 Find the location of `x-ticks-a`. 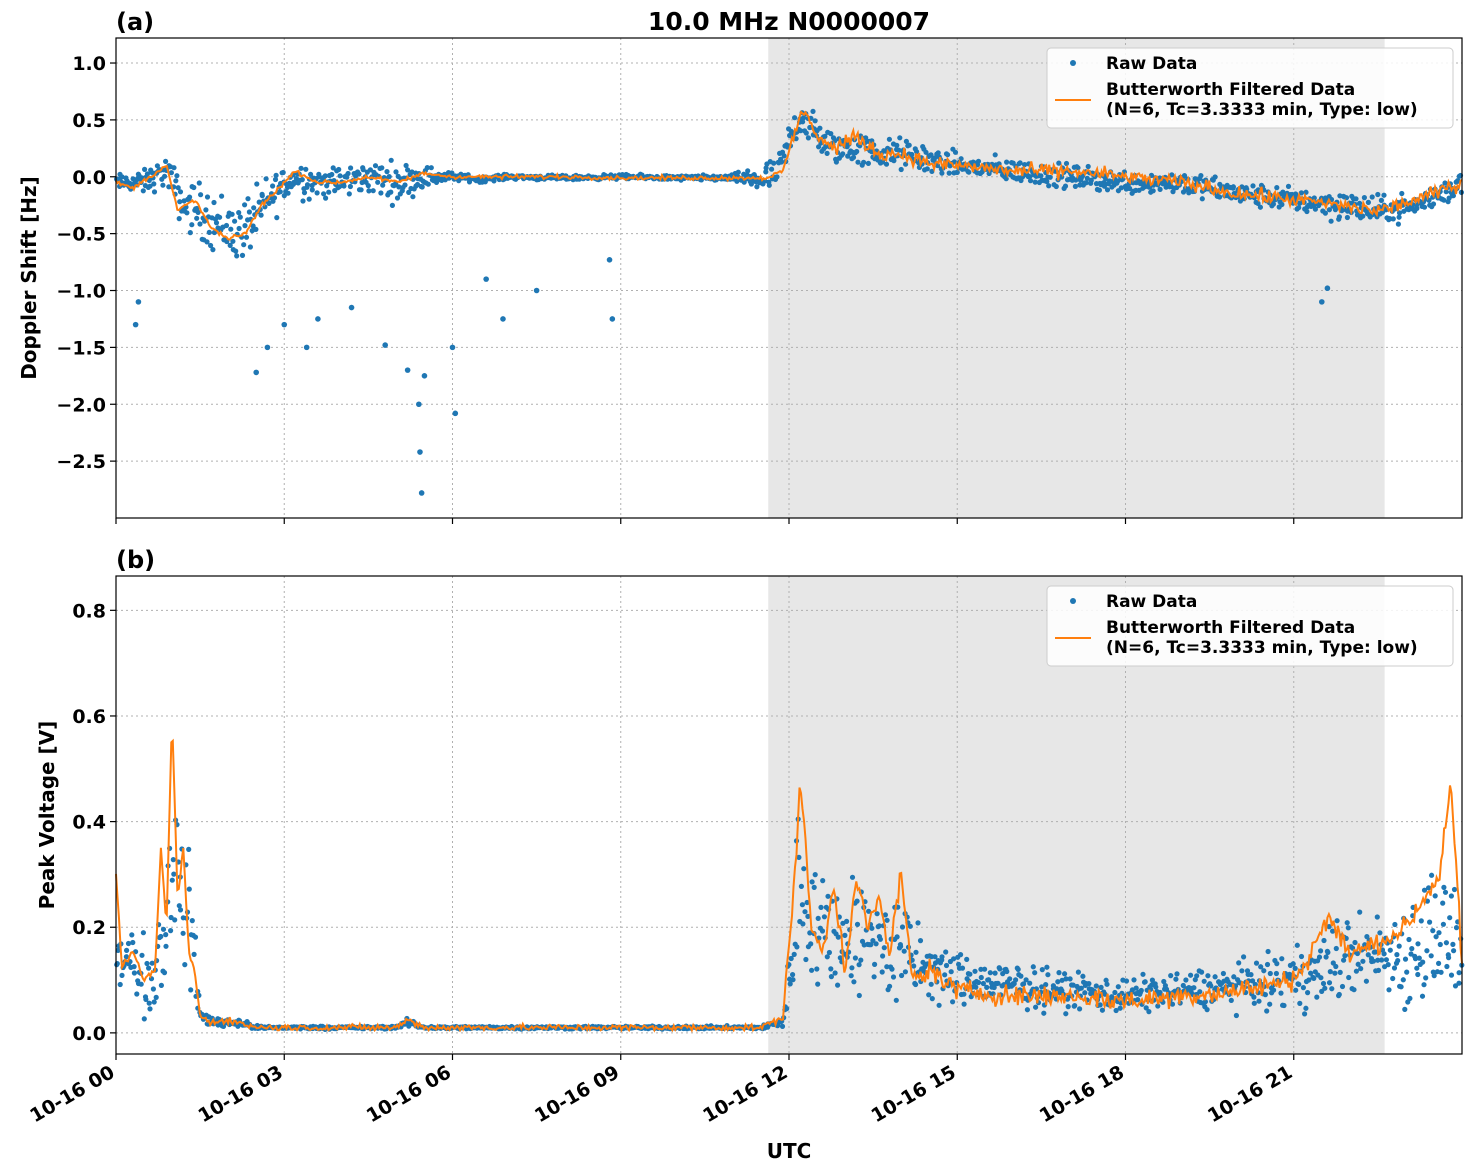

x-ticks-a is located at coordinates (705, 521).